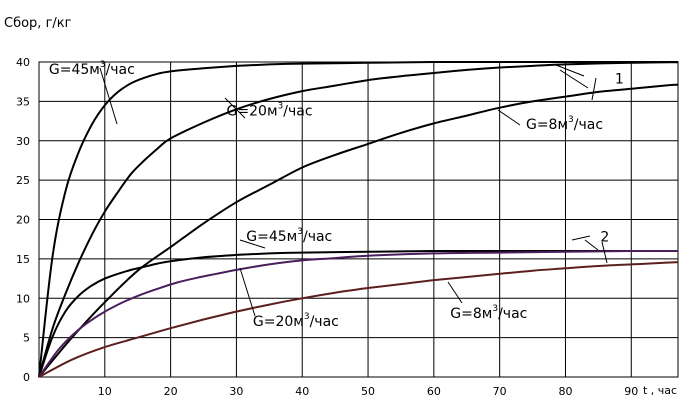 The image size is (694, 404). Describe the element at coordinates (23, 180) in the screenshot. I see `y-tick-label: 25` at that location.